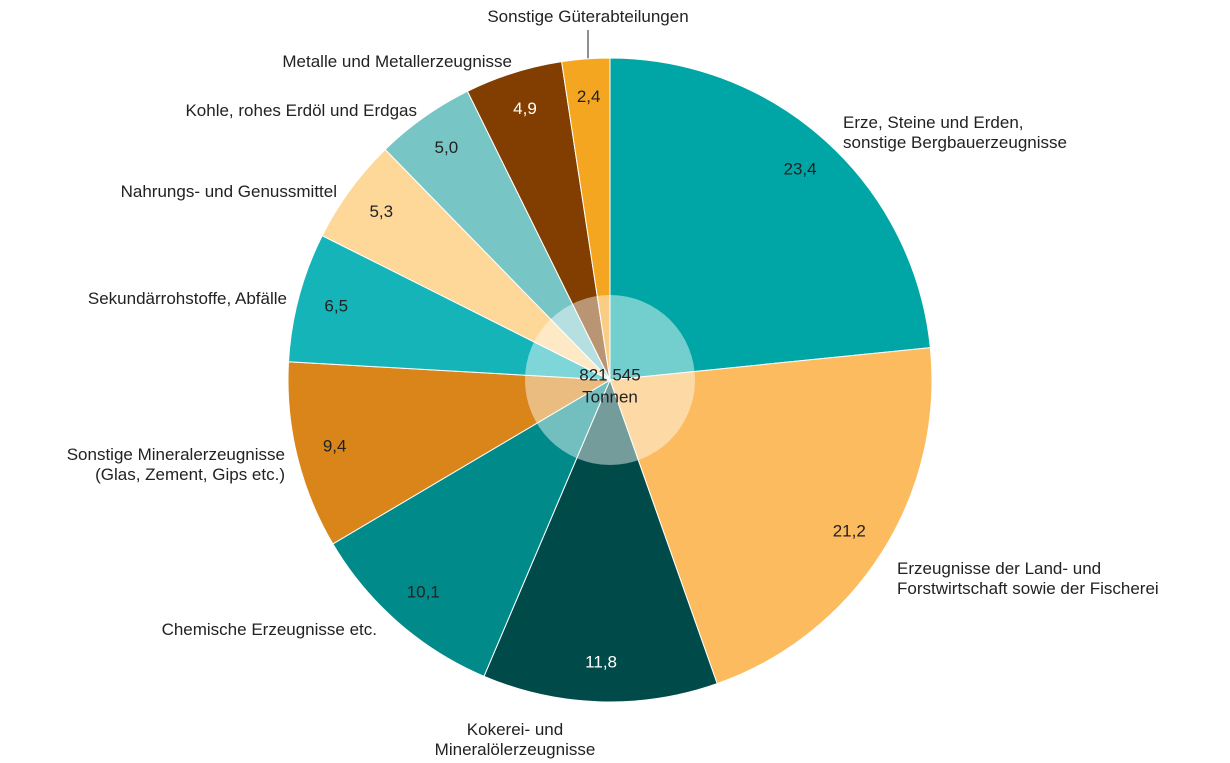 This screenshot has height=763, width=1230. What do you see at coordinates (601, 662) in the screenshot?
I see `value-label: 11,8` at bounding box center [601, 662].